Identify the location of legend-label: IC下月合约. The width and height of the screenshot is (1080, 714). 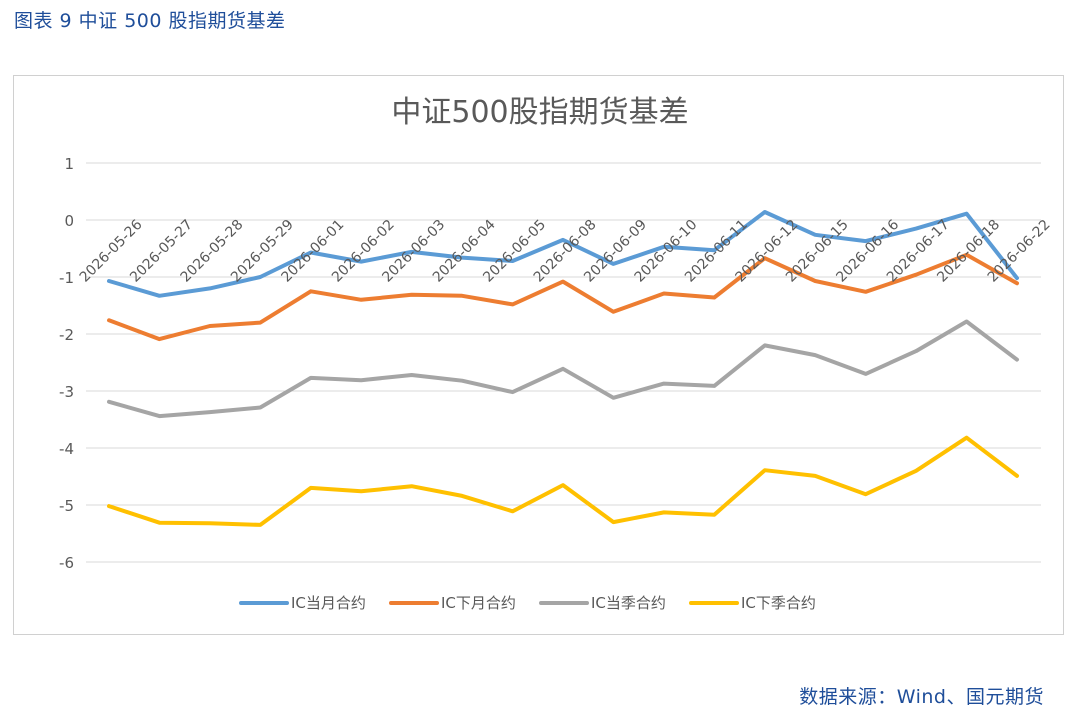
(478, 603).